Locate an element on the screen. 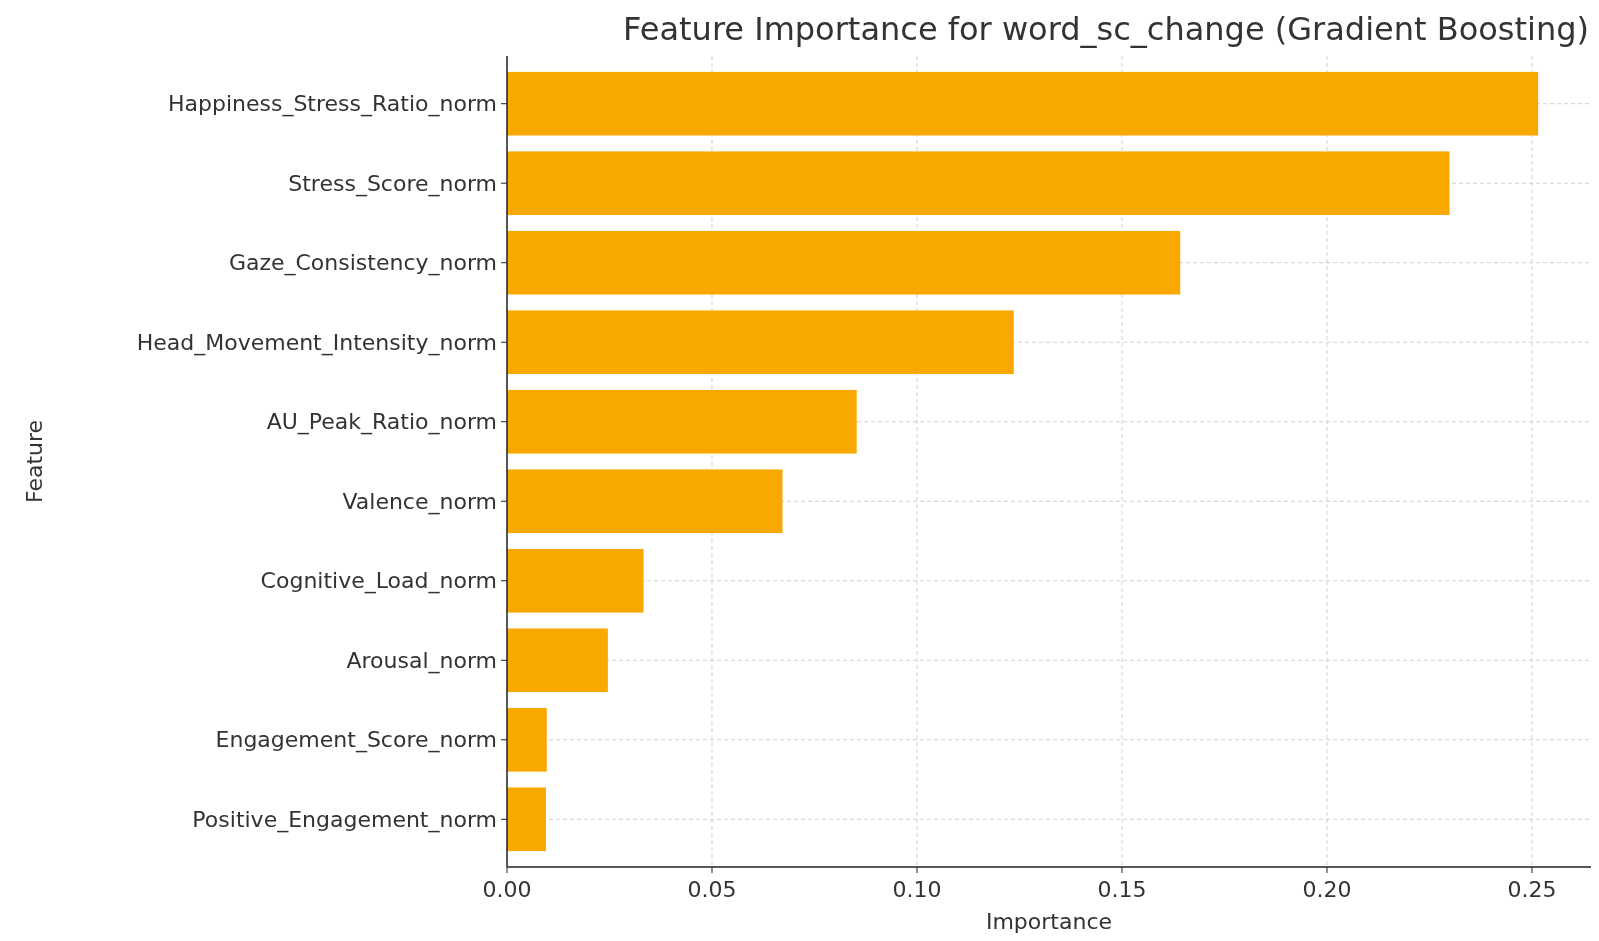 The height and width of the screenshot is (941, 1599). y-tick-label: AU_Peak_Ratio_norm is located at coordinates (381, 422).